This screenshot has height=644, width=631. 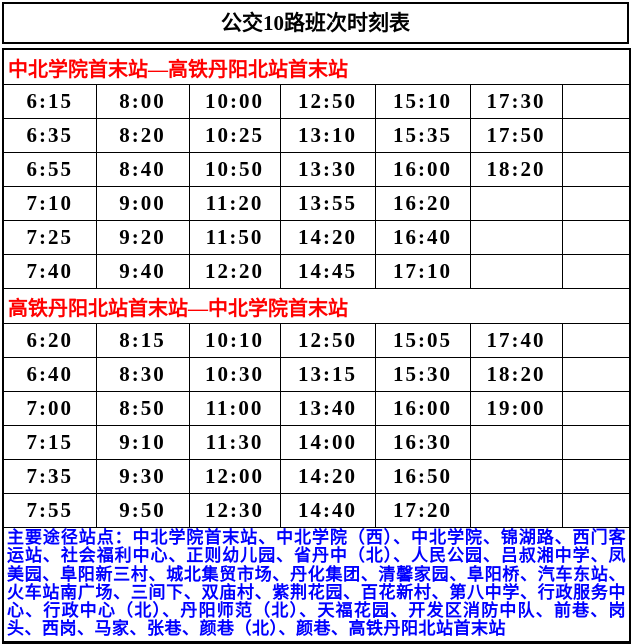 I want to click on time-cell: 15:30, so click(x=422, y=374).